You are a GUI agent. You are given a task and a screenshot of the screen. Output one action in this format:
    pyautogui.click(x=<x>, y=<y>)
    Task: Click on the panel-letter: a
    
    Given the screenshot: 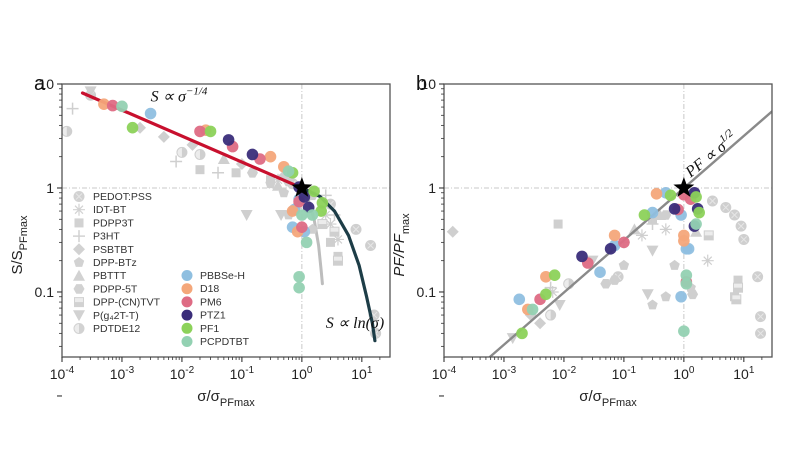 What is the action you would take?
    pyautogui.click(x=40, y=84)
    